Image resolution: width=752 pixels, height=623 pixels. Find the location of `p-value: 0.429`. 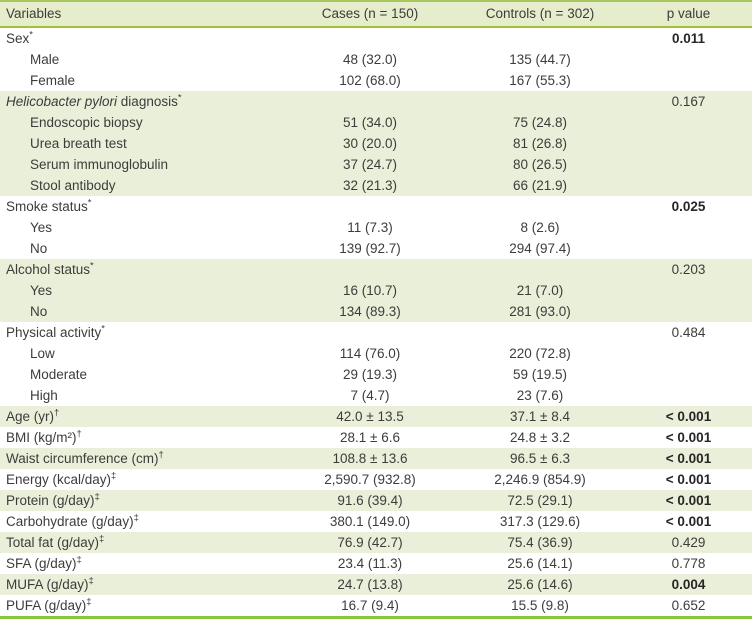

p-value: 0.429 is located at coordinates (688, 542).